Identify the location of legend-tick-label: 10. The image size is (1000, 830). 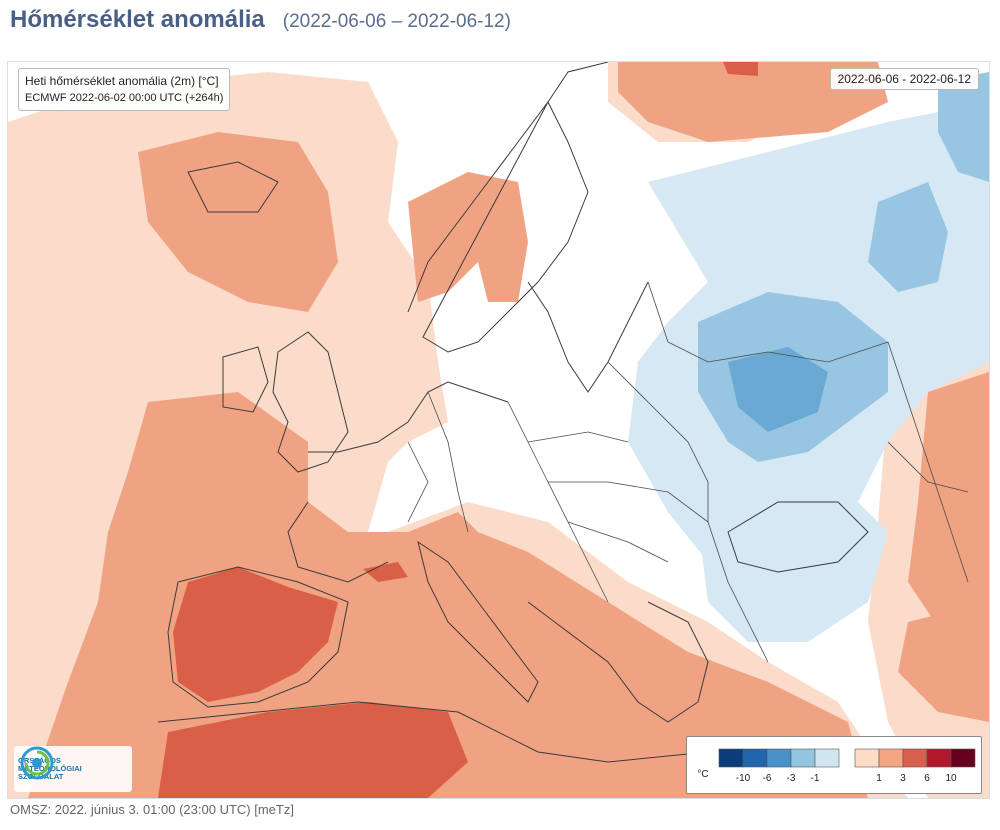
(951, 778).